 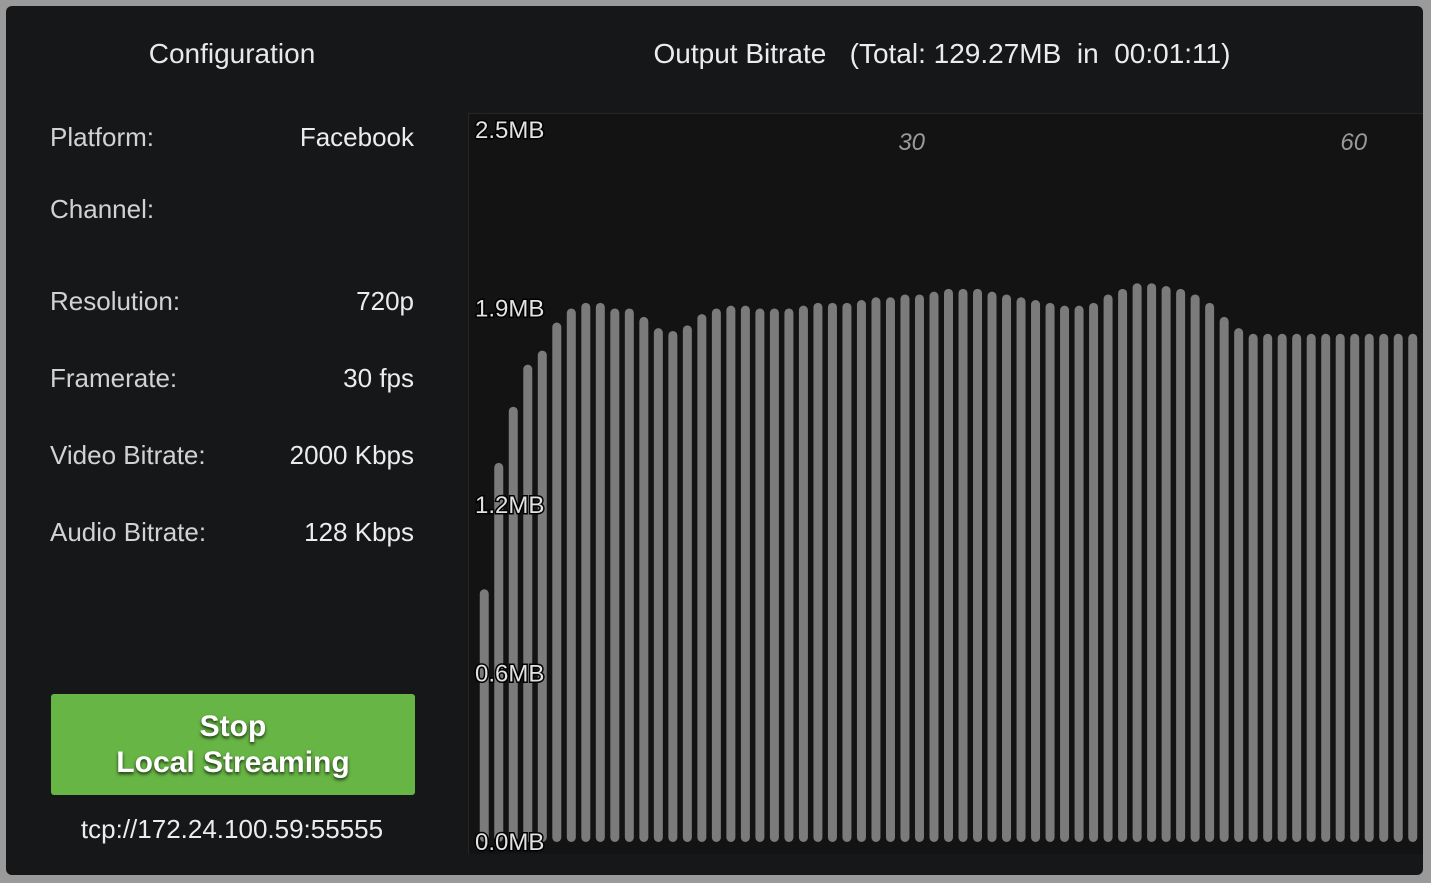 I want to click on audio-bitrate-row: Audio Bitrate: 128 Kbps, so click(x=232, y=534).